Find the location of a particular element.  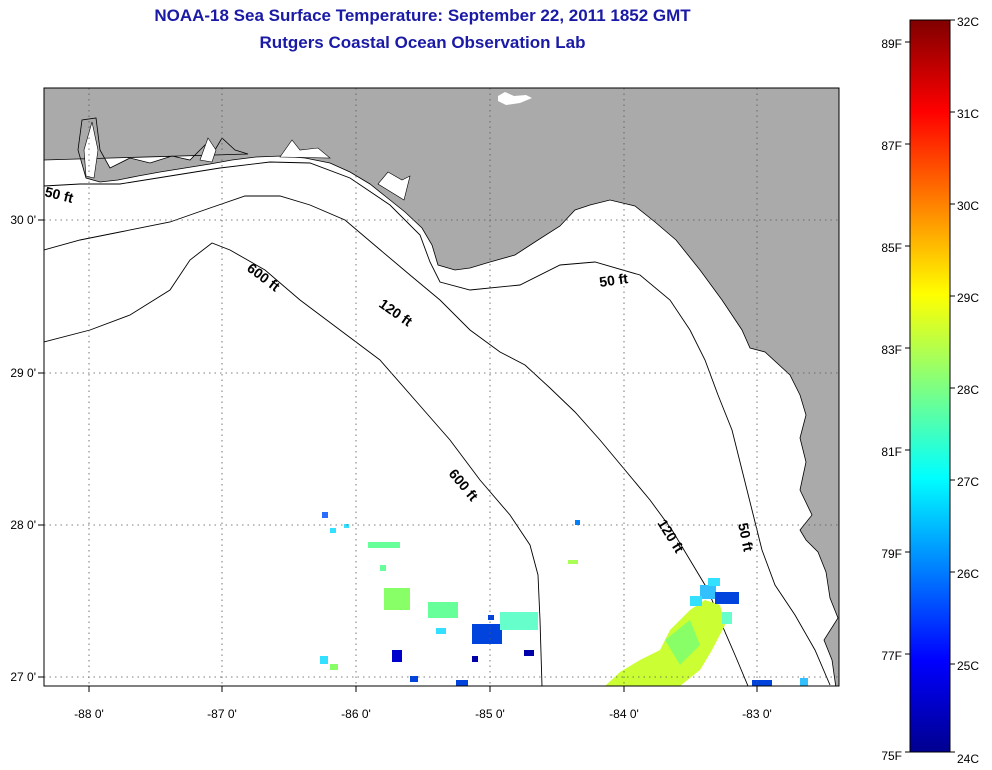

lat-tick-label: 28 0' is located at coordinates (23, 525).